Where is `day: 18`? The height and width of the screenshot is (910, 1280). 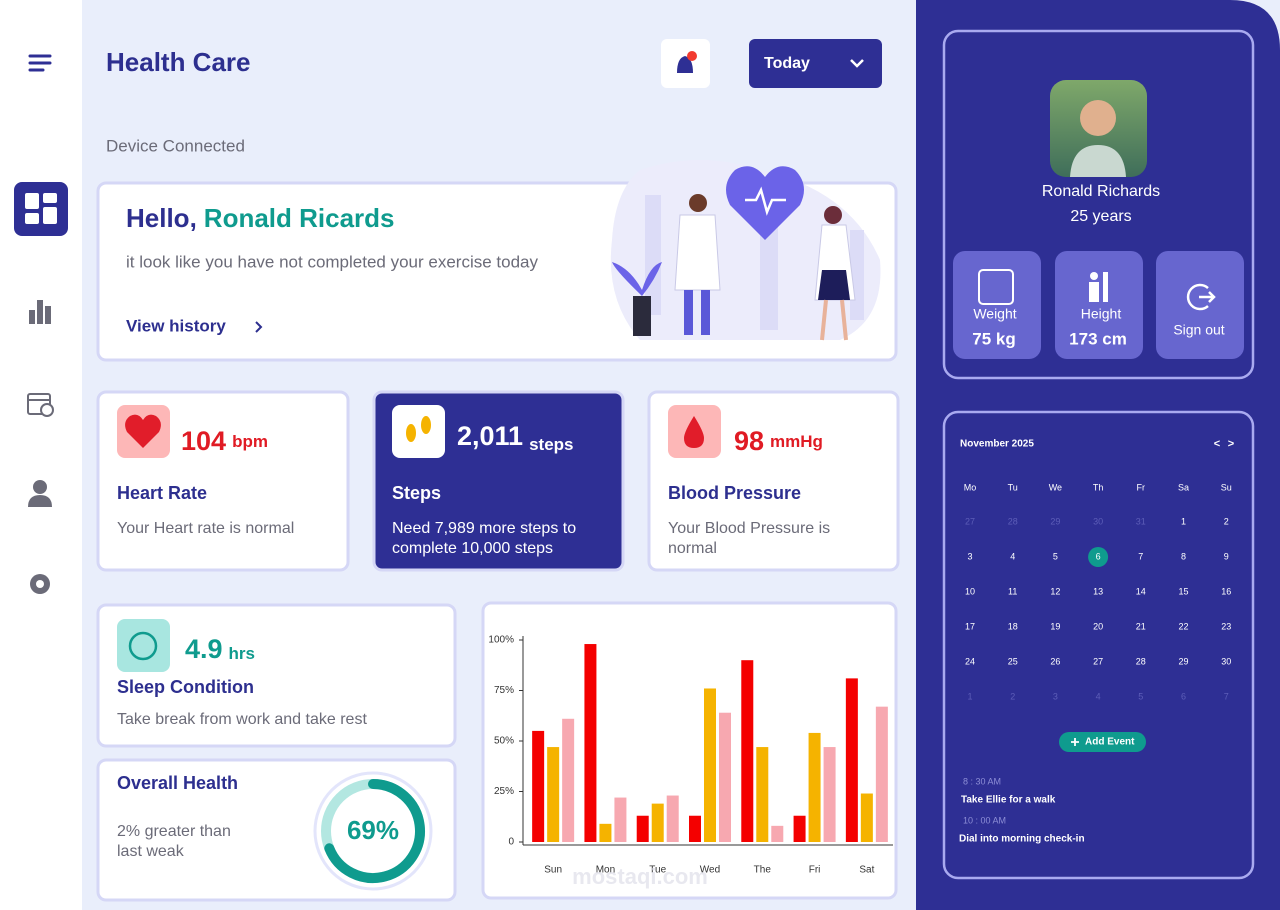
day: 18 is located at coordinates (1013, 626).